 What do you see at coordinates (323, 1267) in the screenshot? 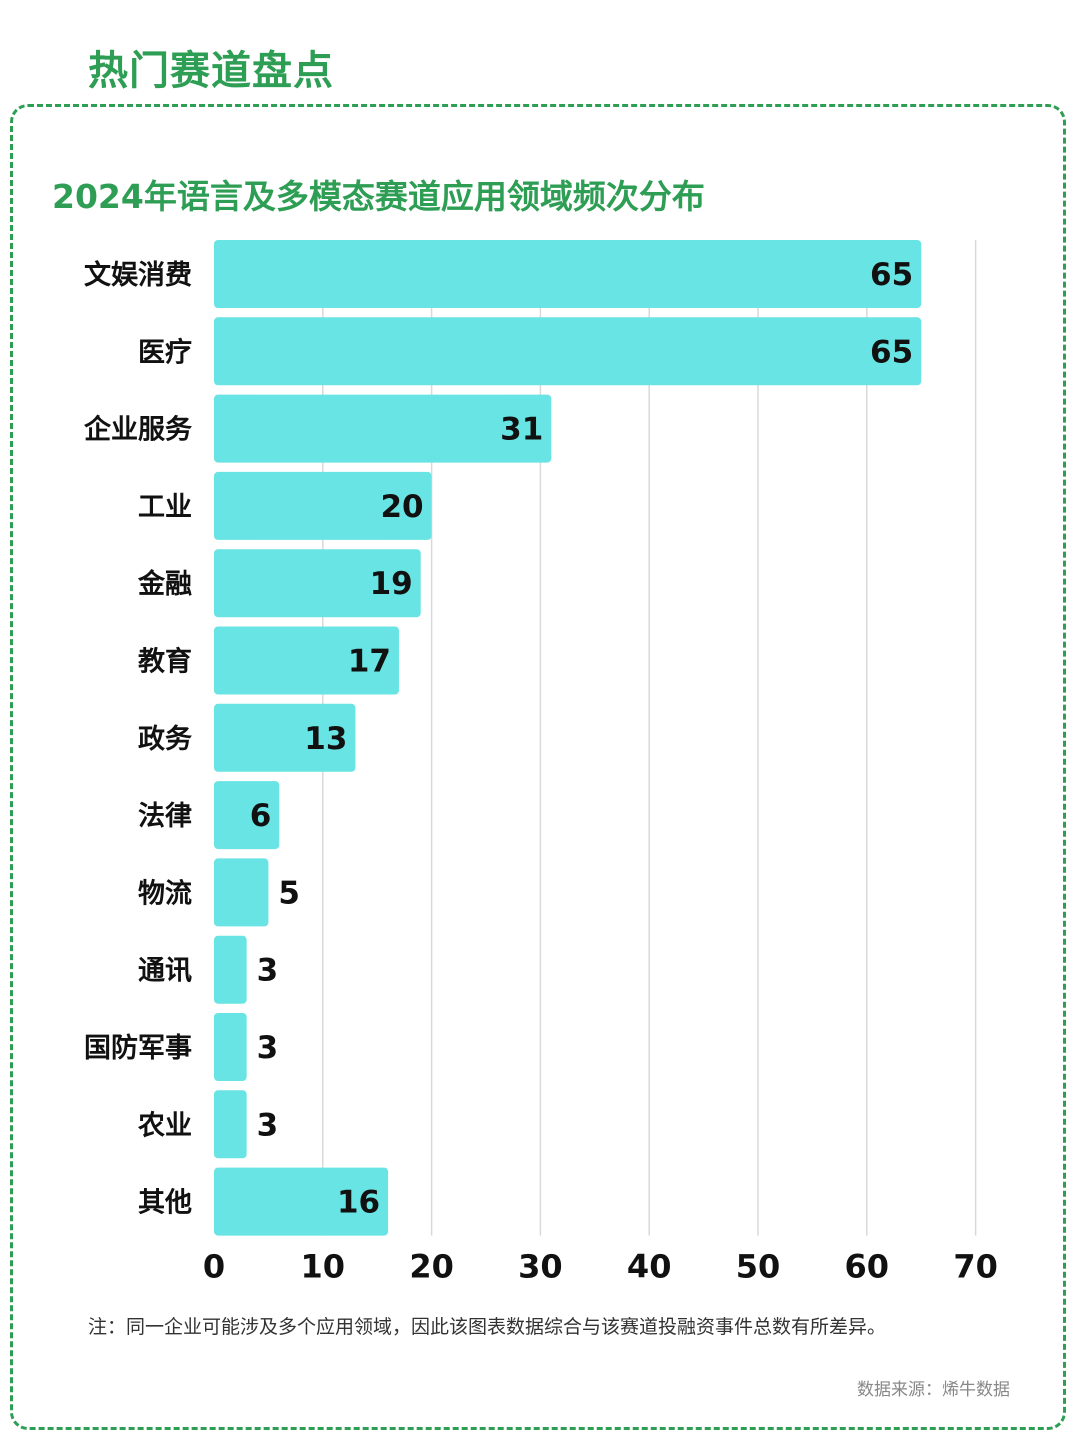
I see `x-tick-label-1: 10` at bounding box center [323, 1267].